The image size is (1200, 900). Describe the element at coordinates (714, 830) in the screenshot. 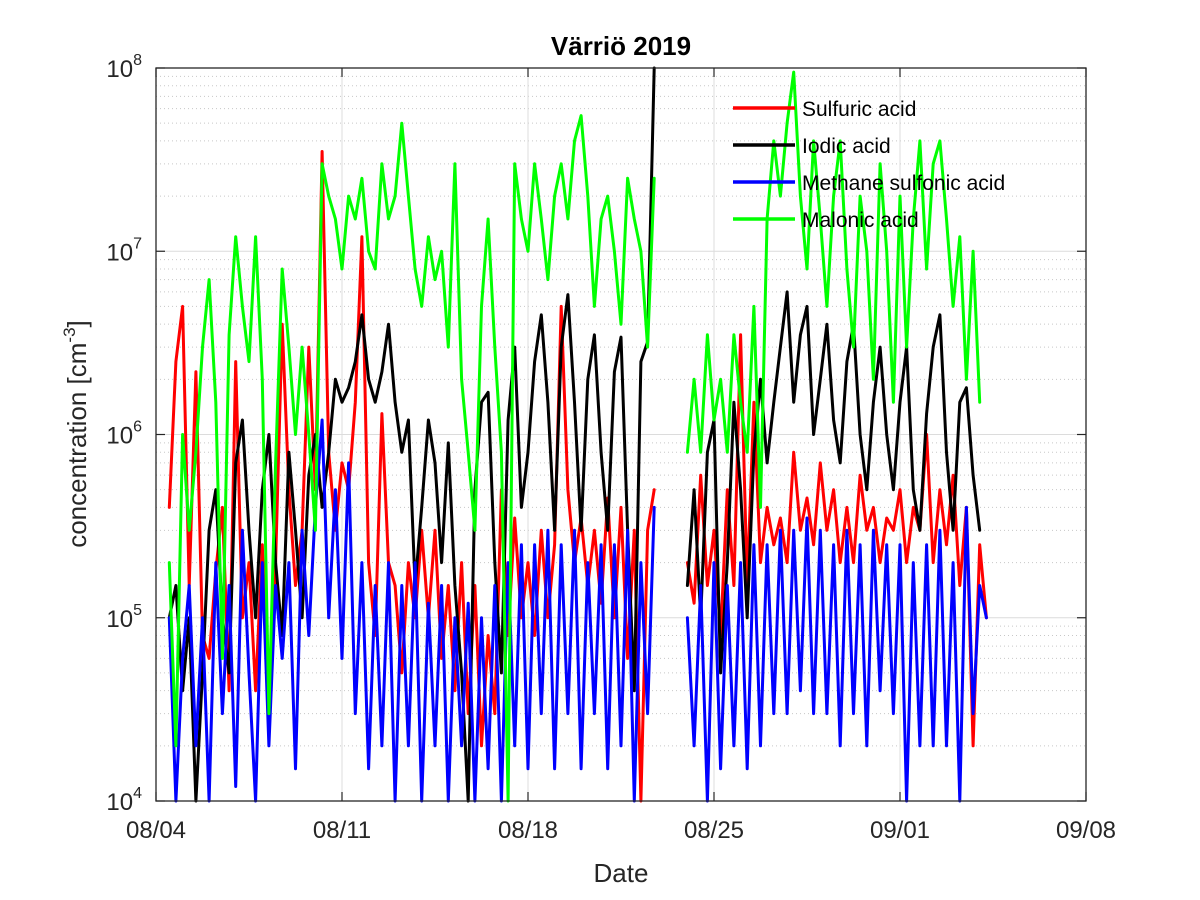

I see `x-tick-label: 08/25` at that location.